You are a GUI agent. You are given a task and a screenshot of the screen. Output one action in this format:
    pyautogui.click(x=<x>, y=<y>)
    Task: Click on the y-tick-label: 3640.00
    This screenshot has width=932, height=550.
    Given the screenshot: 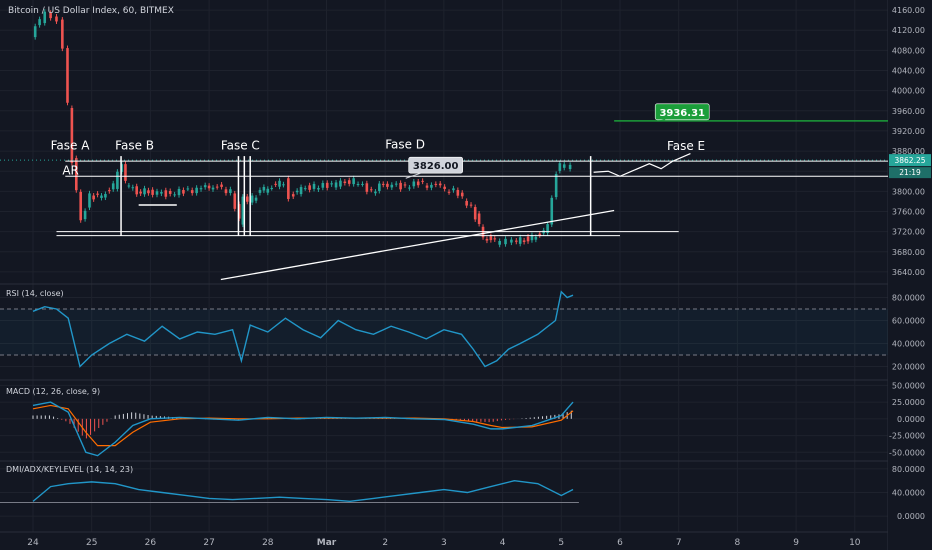 What is the action you would take?
    pyautogui.click(x=908, y=272)
    